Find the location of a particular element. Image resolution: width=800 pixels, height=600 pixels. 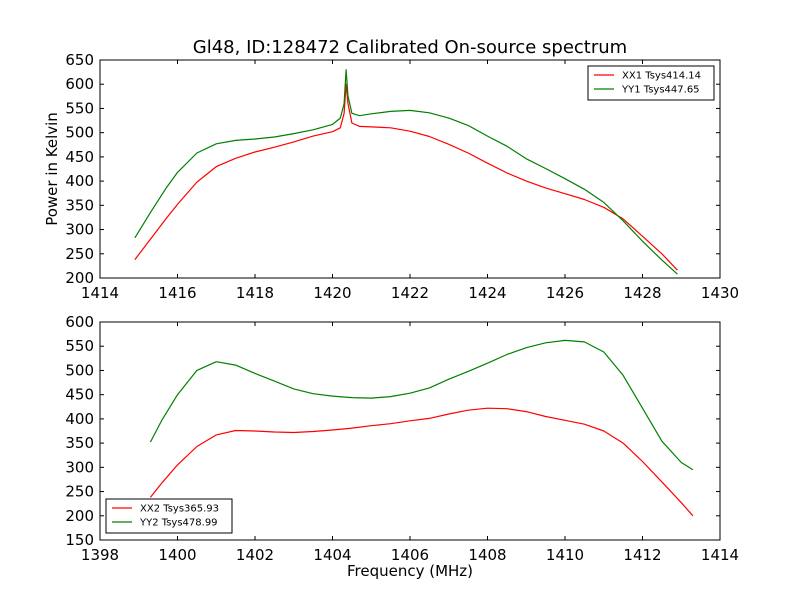

top-legend-label: YY1 Tsys447.65 is located at coordinates (660, 90).